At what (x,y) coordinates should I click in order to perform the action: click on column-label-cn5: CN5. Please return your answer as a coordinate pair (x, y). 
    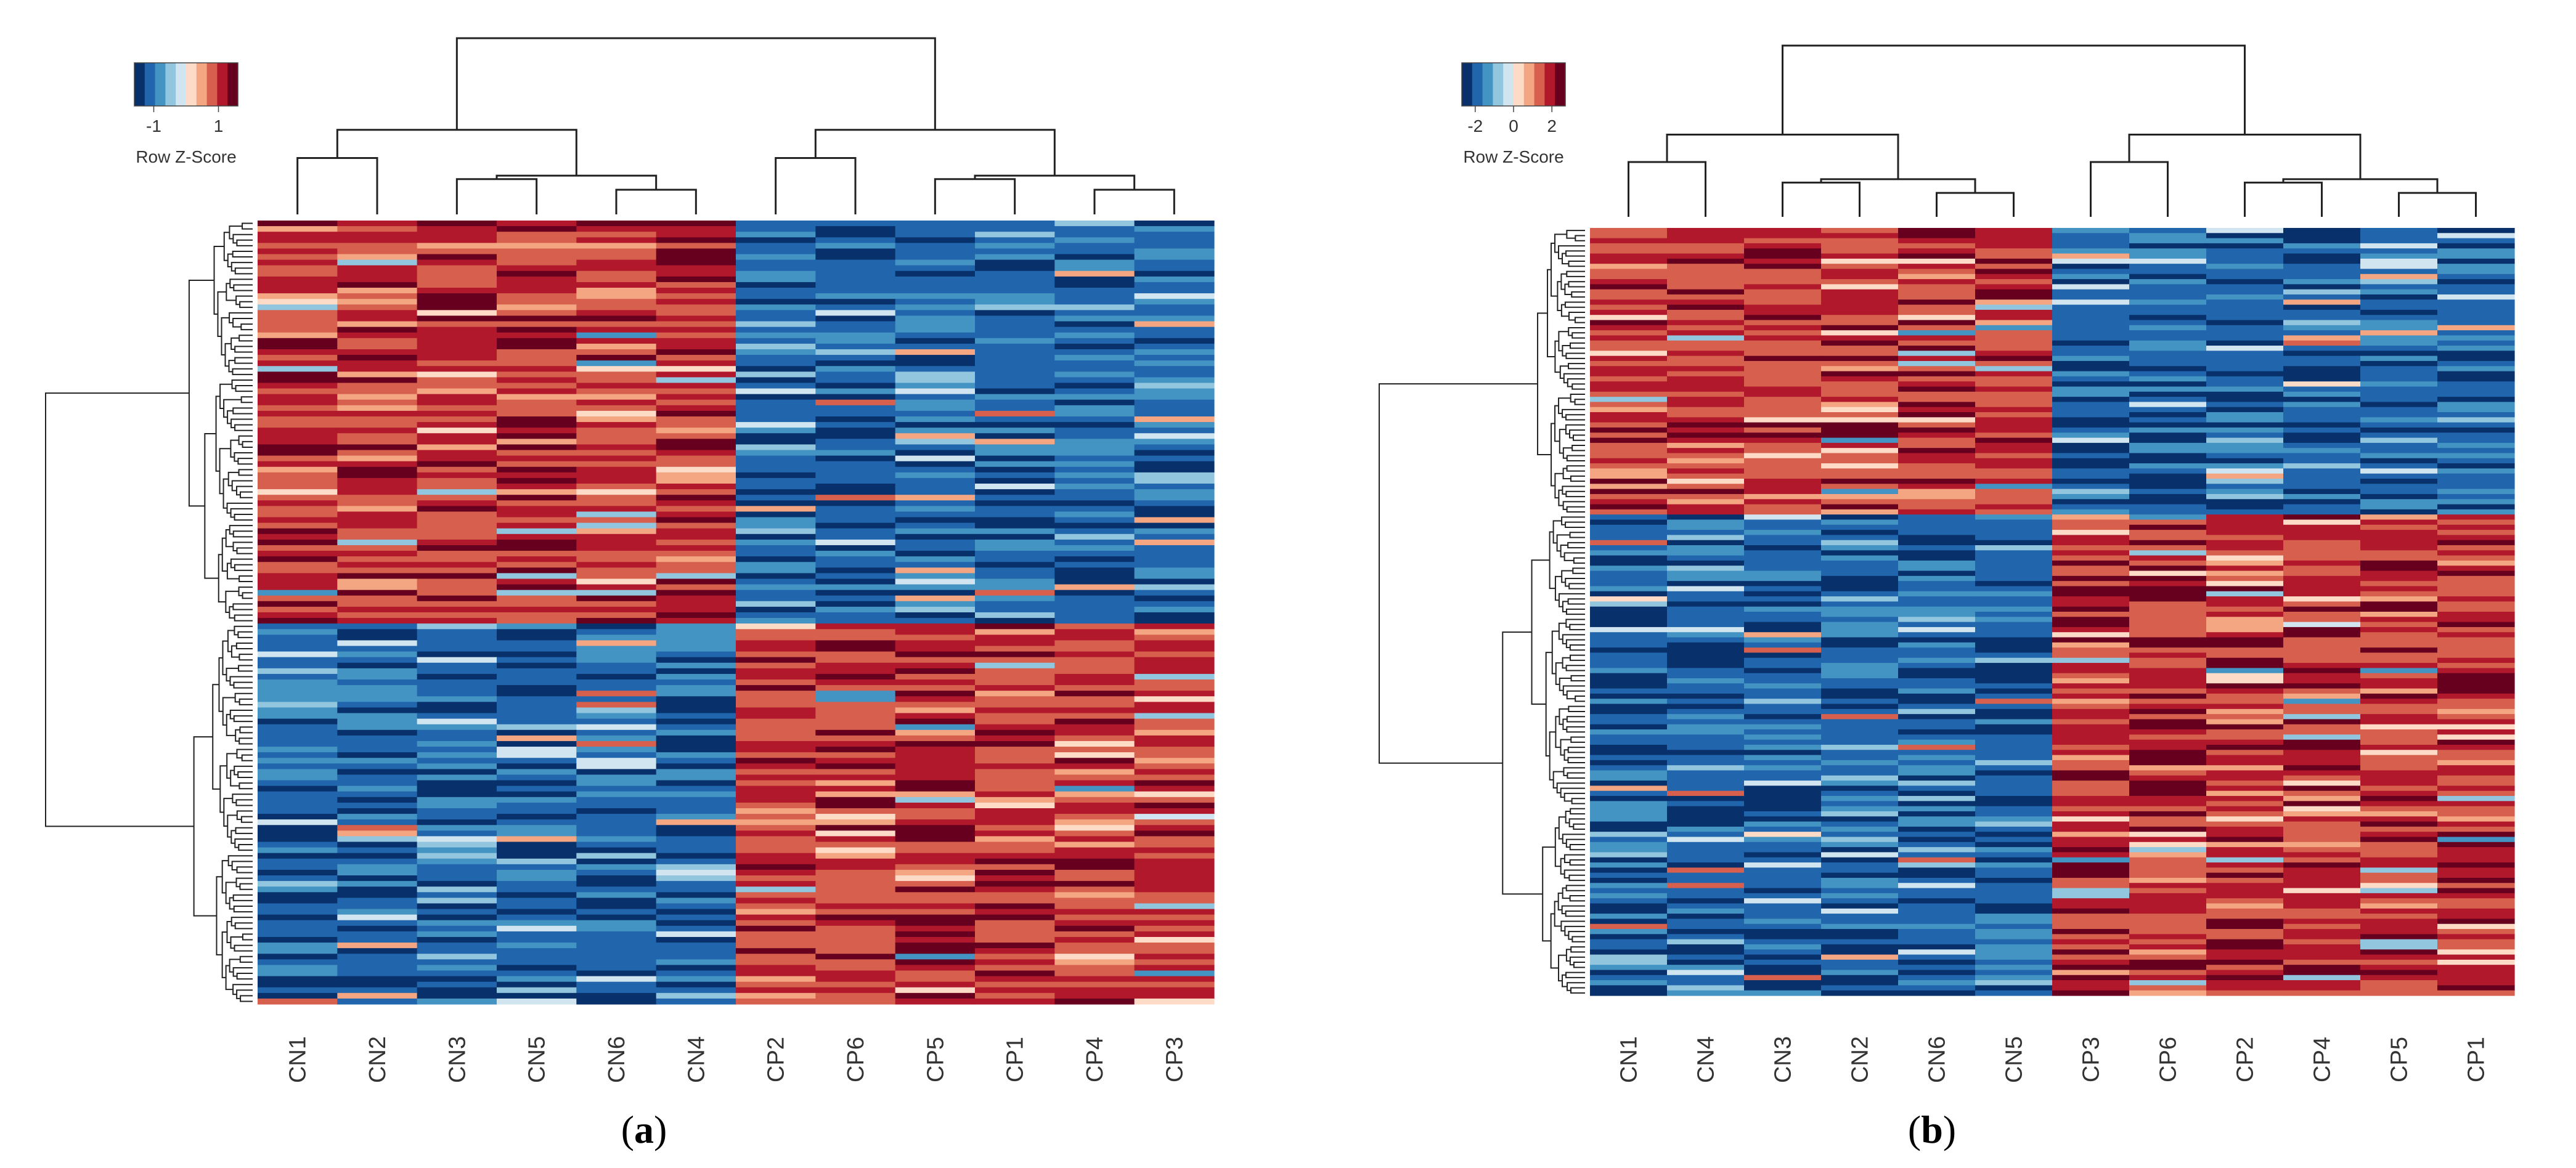
    Looking at the image, I should click on (537, 1059).